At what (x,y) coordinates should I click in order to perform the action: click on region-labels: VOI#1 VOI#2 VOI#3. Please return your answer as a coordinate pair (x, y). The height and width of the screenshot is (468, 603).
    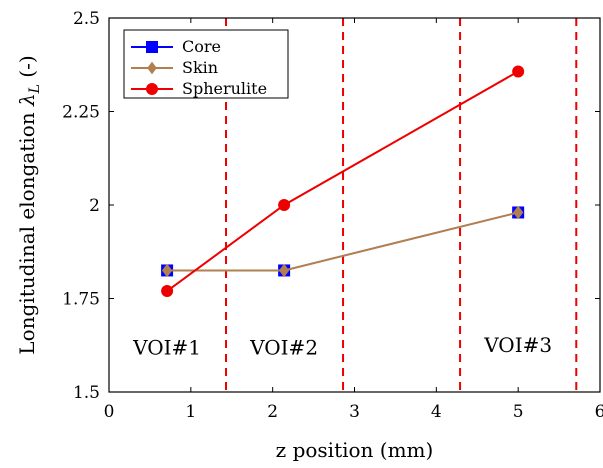
    Looking at the image, I should click on (342, 346).